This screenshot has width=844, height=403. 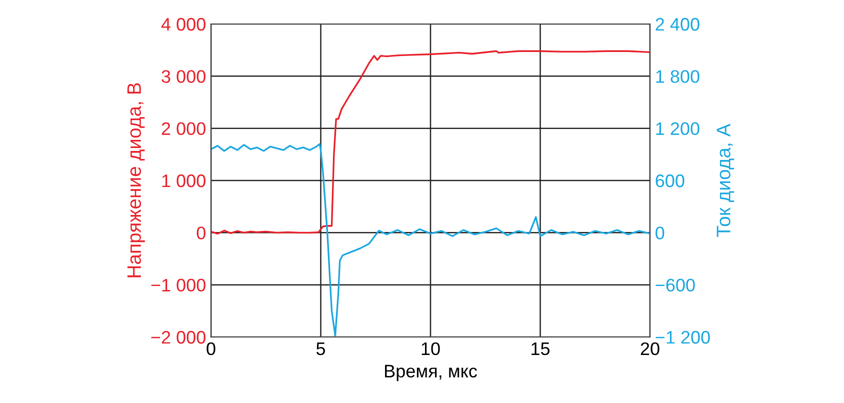 I want to click on x-tick-label: 0, so click(x=211, y=349).